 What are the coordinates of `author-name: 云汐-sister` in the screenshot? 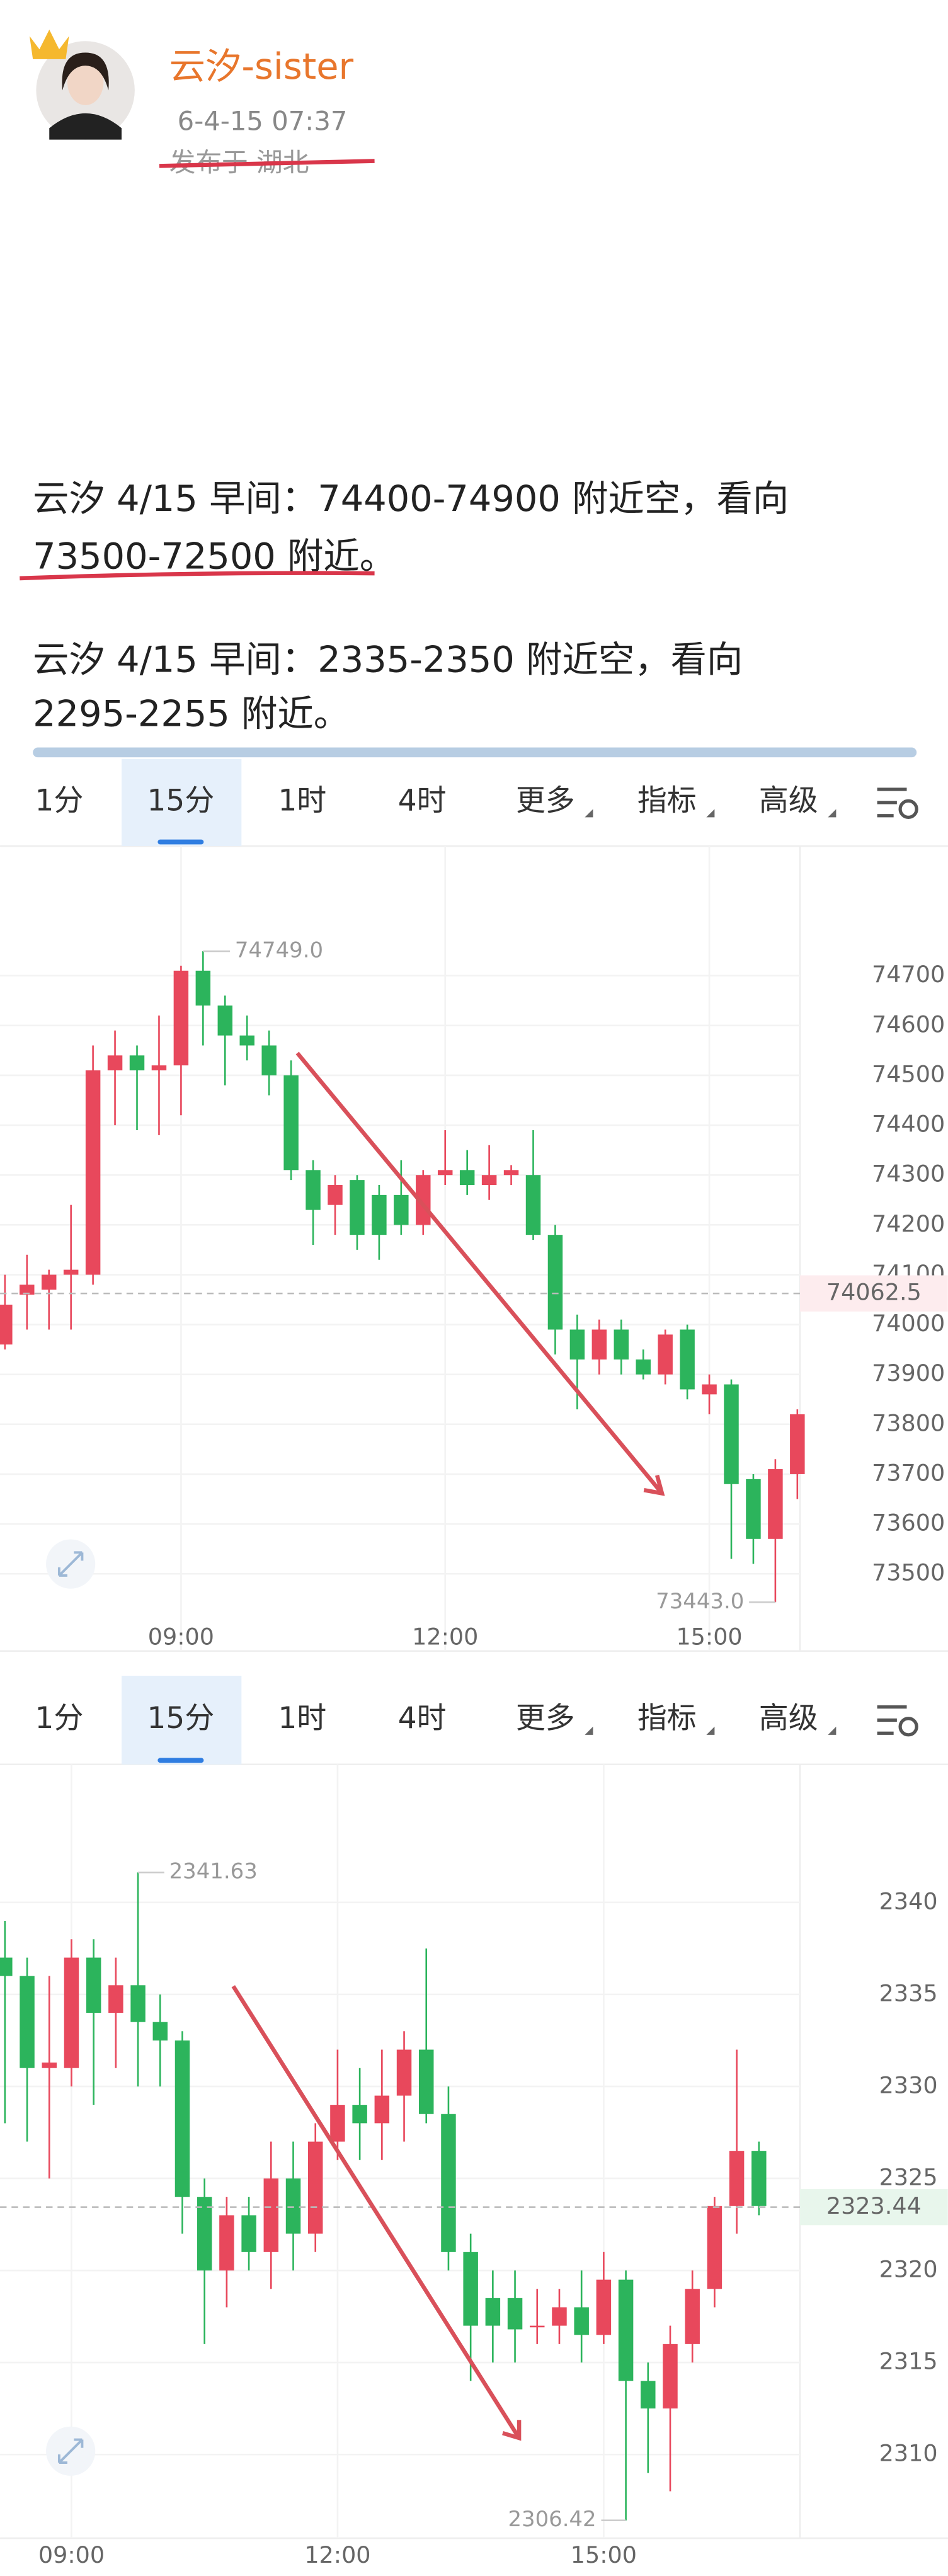 It's located at (261, 66).